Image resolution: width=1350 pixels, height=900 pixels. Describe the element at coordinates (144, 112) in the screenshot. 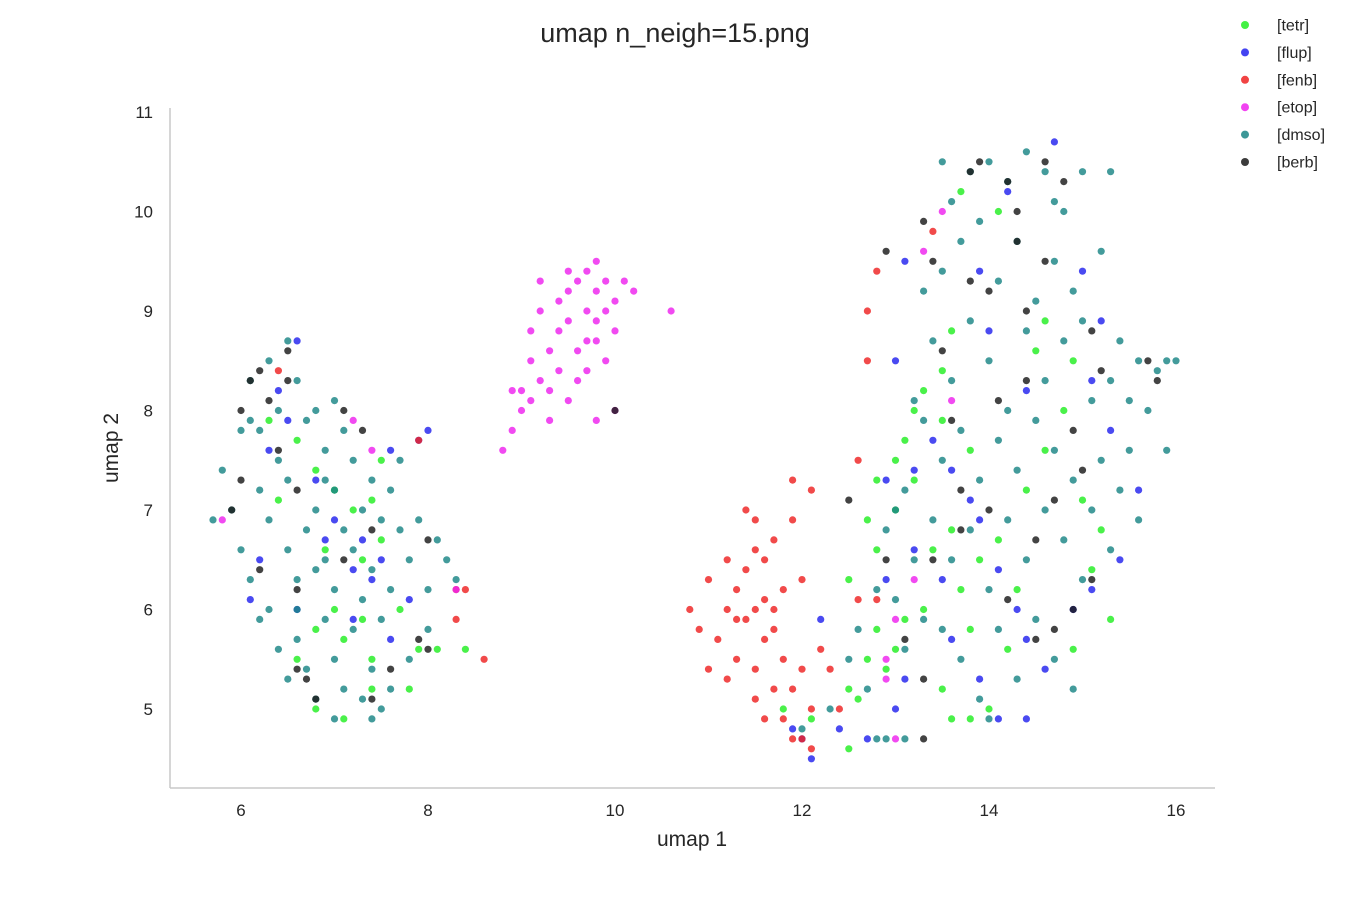

I see `y-tick-label: 11` at that location.